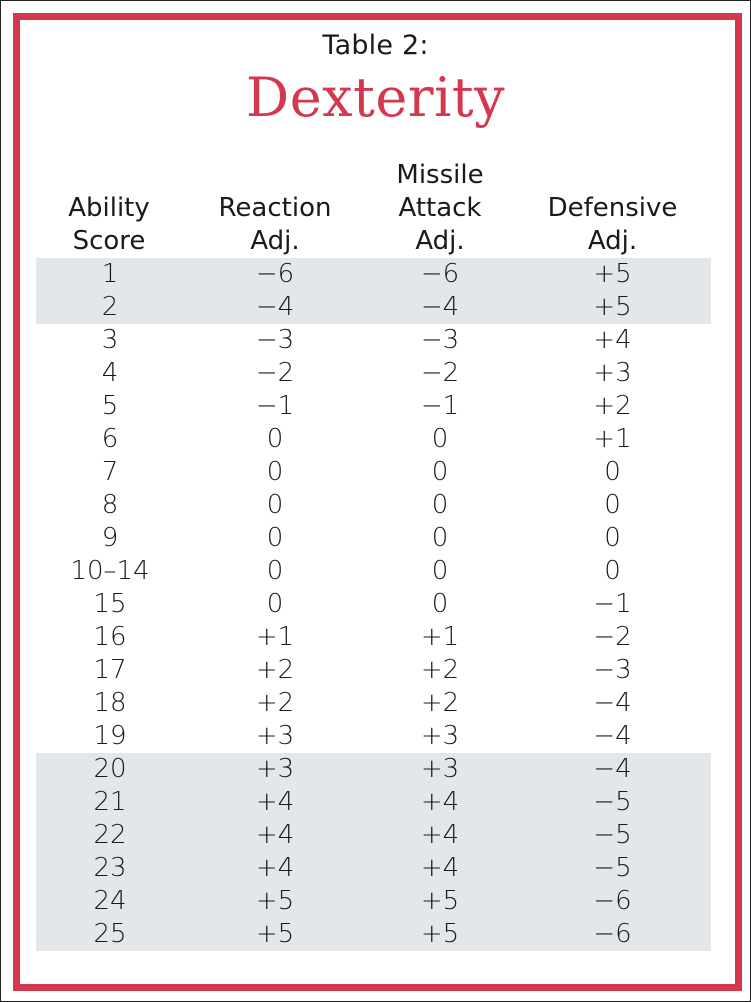  I want to click on cell-ability-score: 7, so click(110, 472).